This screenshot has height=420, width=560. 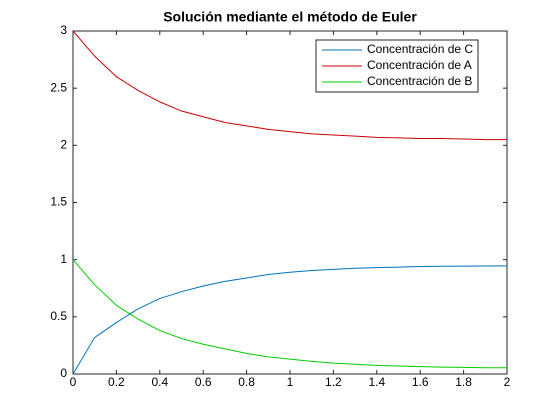 What do you see at coordinates (290, 382) in the screenshot?
I see `x-tick-label: 1` at bounding box center [290, 382].